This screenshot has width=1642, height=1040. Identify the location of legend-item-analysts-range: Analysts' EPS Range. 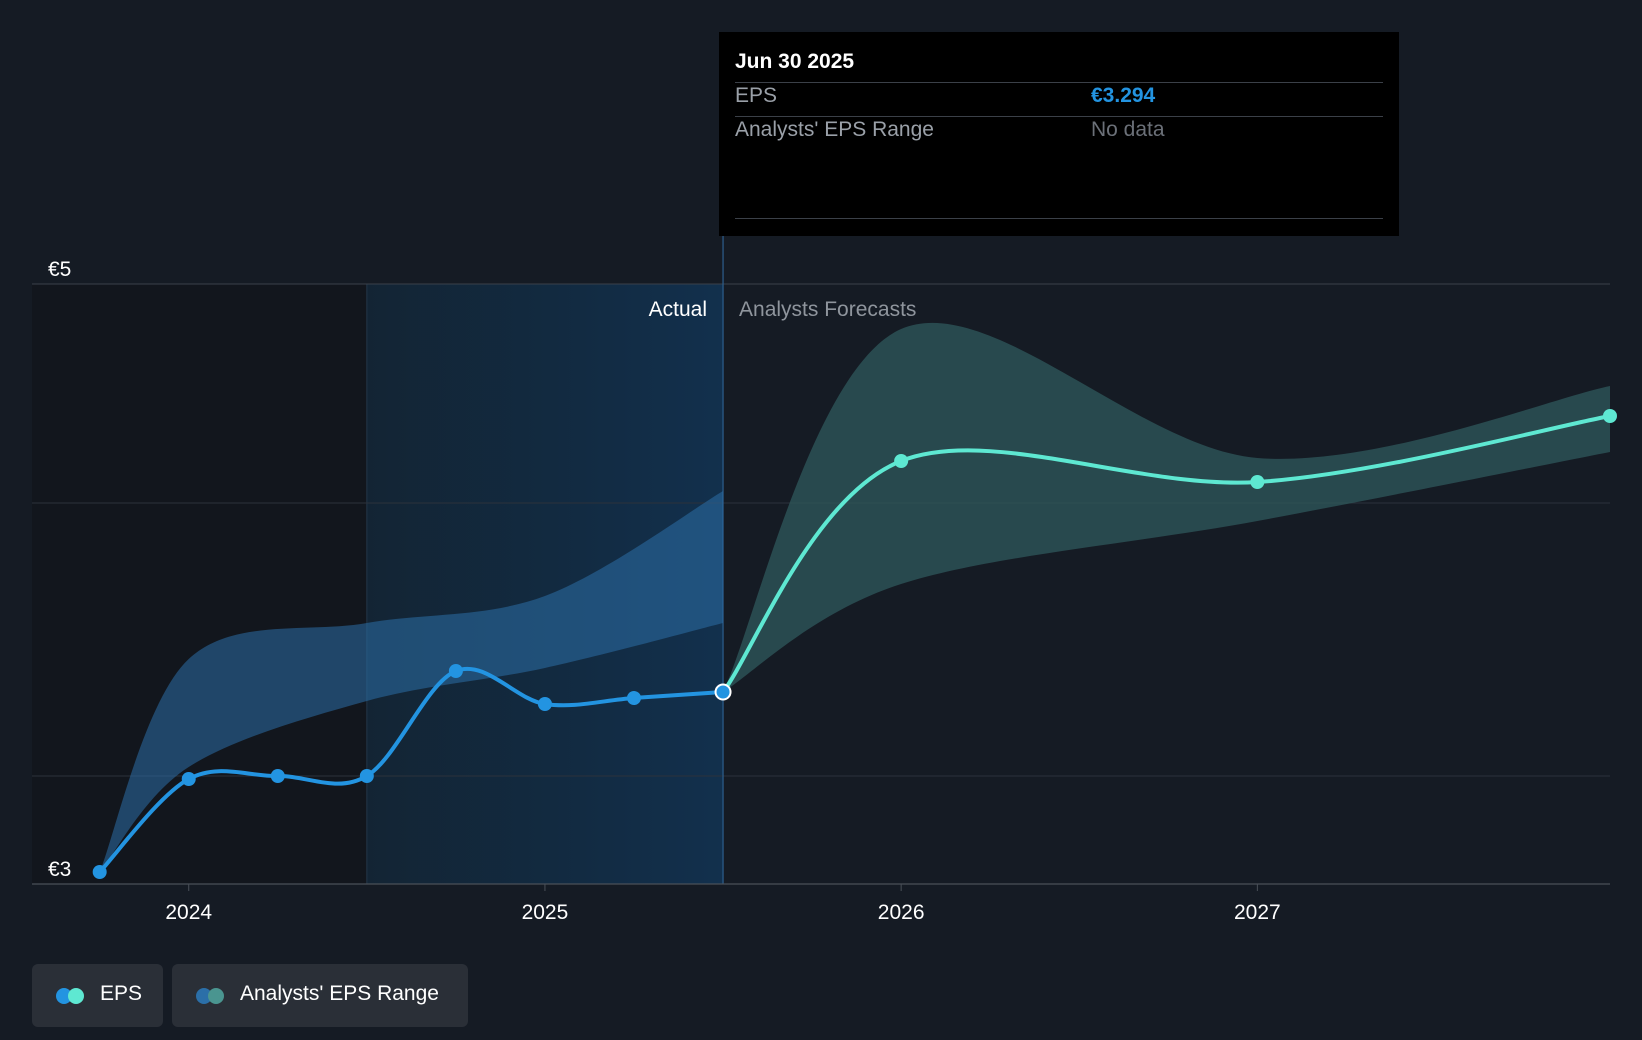
(320, 995).